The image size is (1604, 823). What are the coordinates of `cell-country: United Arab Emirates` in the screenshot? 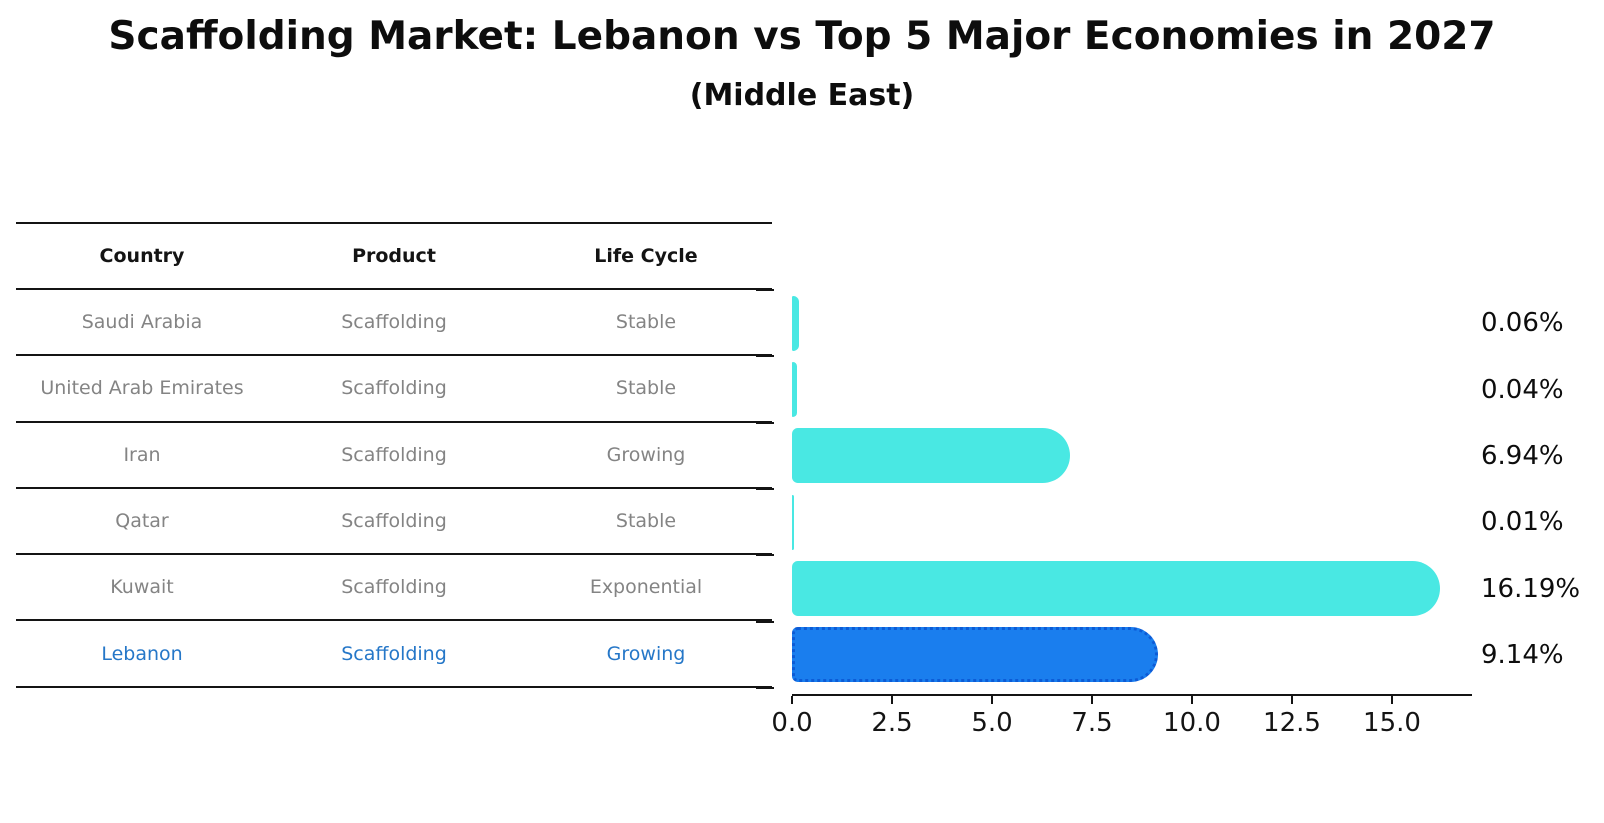 It's located at (142, 388).